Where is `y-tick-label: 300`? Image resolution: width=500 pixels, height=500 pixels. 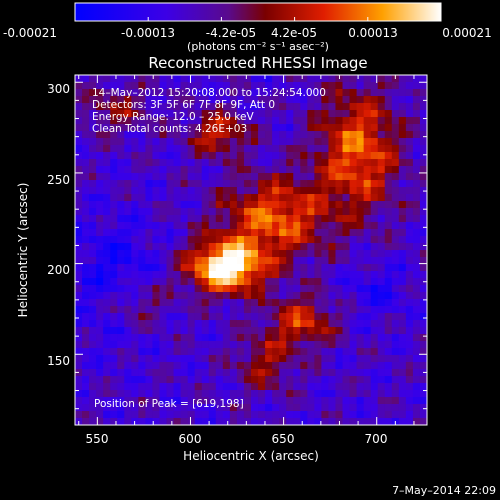 y-tick-label: 300 is located at coordinates (58, 89).